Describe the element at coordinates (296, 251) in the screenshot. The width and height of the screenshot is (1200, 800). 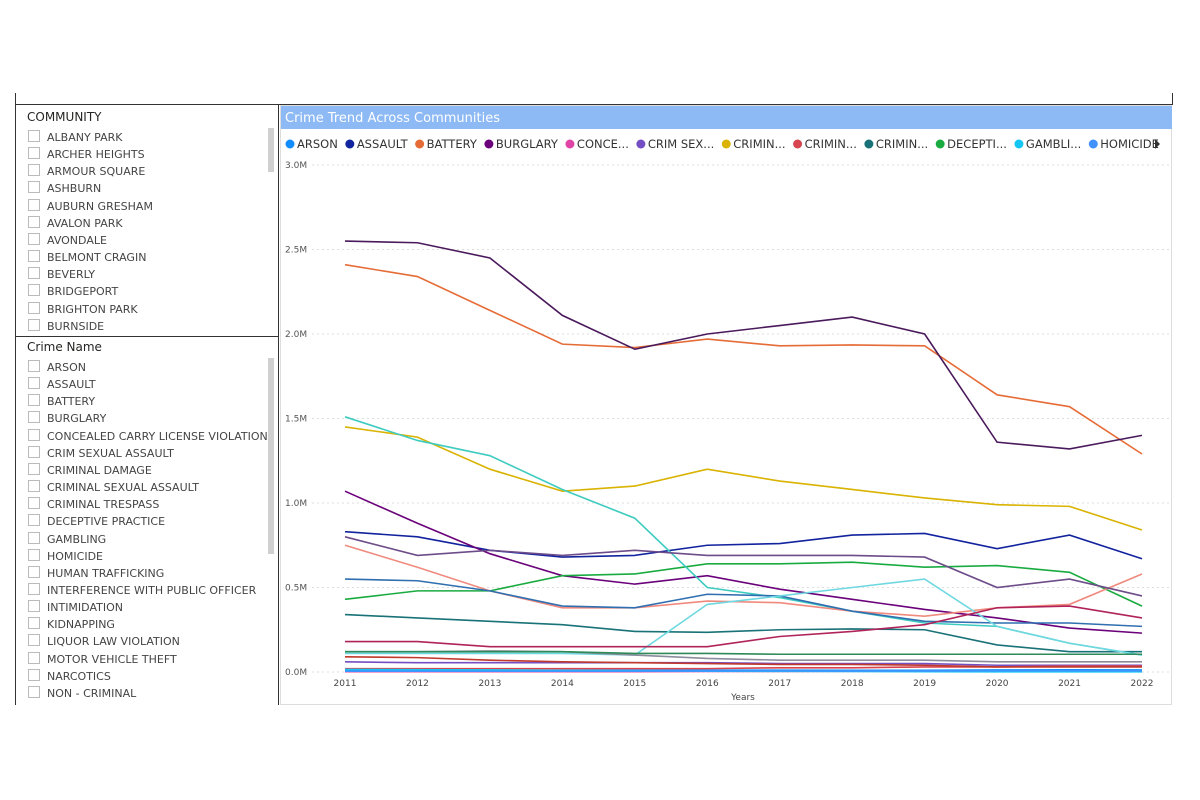
I see `y-tick-label: 2.5M` at that location.